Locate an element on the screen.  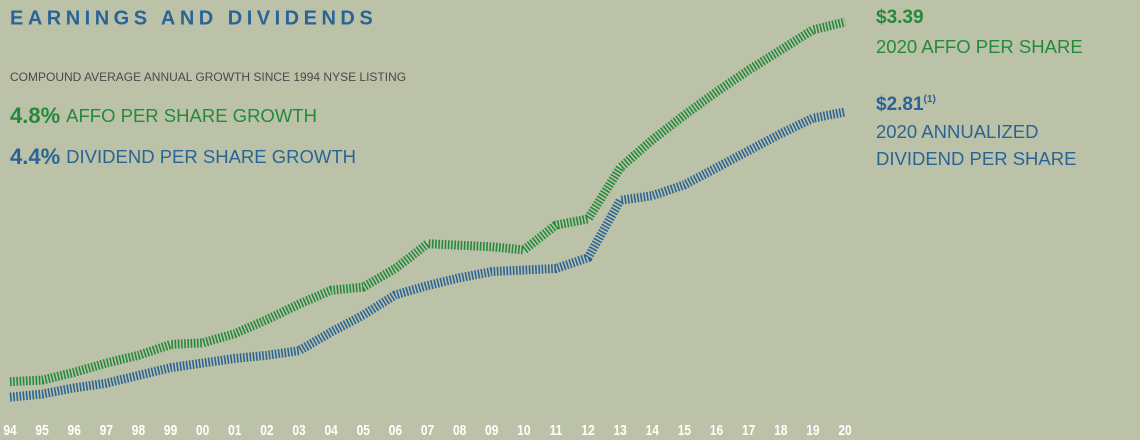
value-label-text: $2.81 is located at coordinates (900, 104).